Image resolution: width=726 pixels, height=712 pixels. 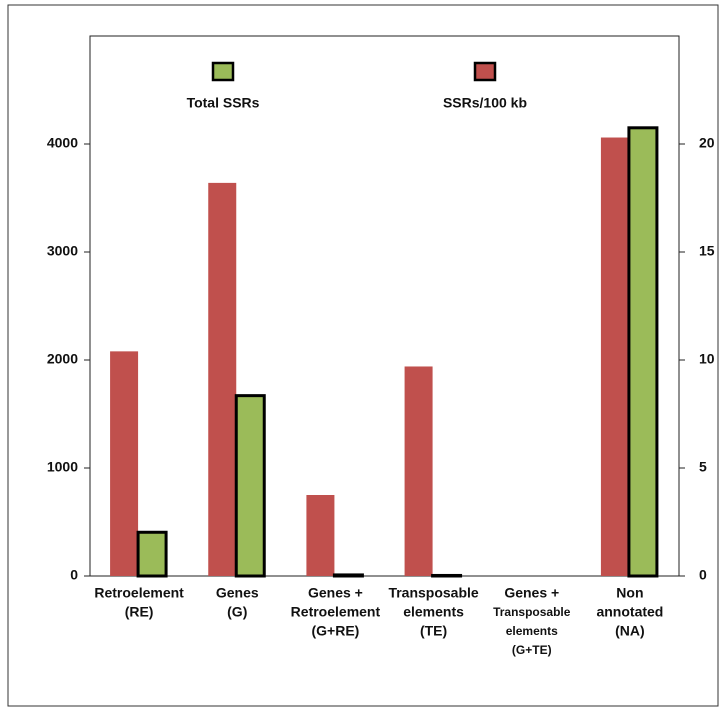 What do you see at coordinates (703, 467) in the screenshot?
I see `y2-tick-label: 5` at bounding box center [703, 467].